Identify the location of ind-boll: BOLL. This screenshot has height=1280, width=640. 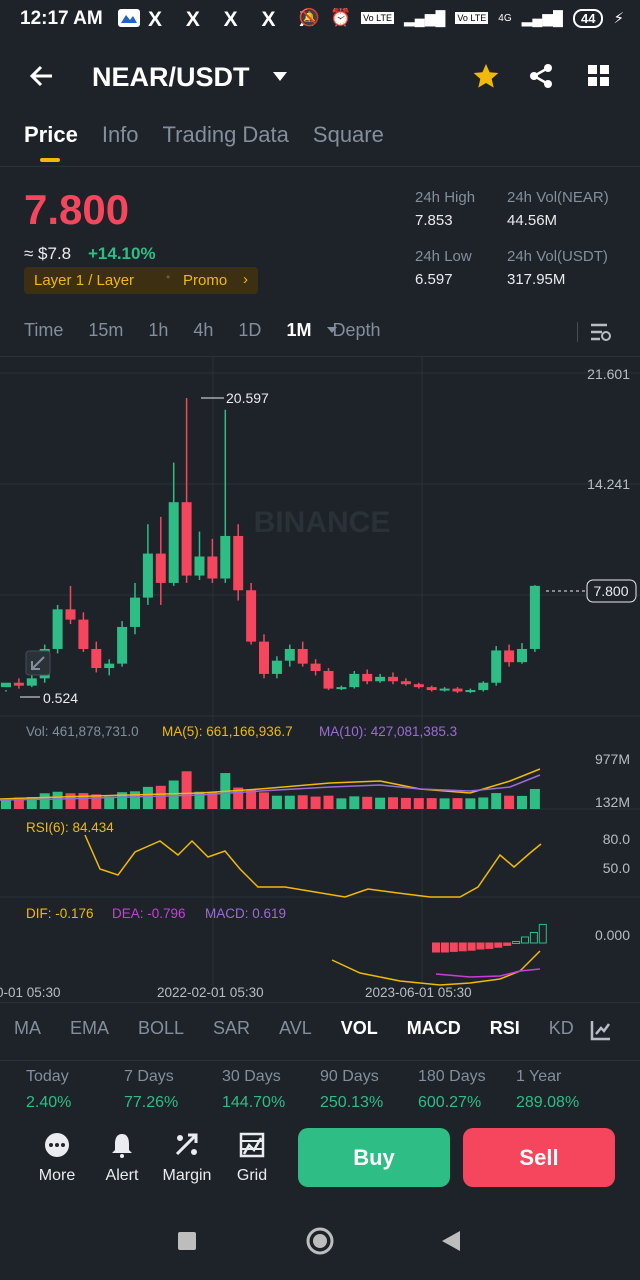
(161, 1028).